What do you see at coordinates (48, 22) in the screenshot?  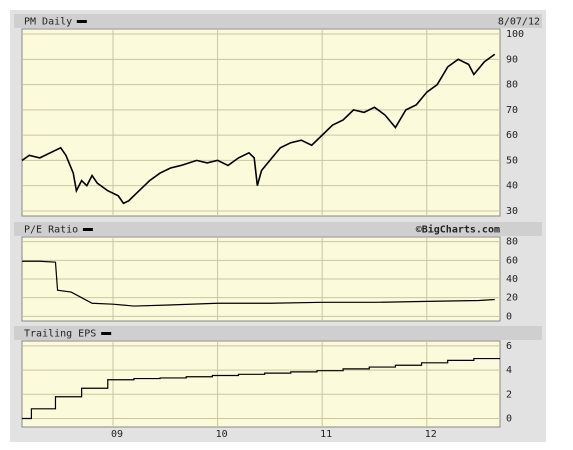 I see `panel-title: PM Daily` at bounding box center [48, 22].